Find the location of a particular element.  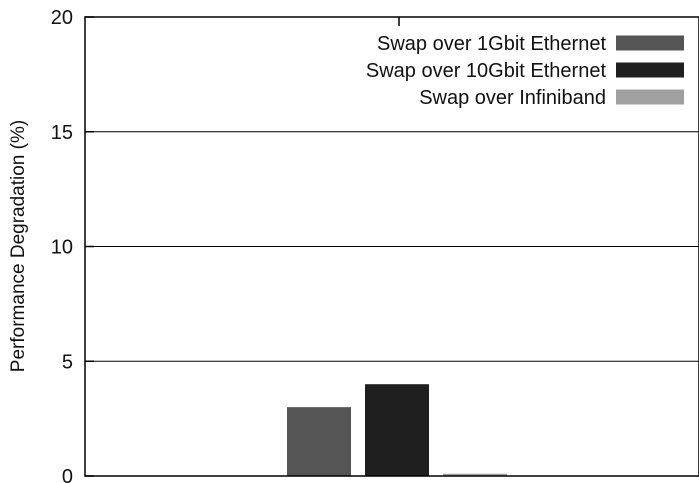

bar-swap-over-1gbit-ethernet is located at coordinates (319, 441).